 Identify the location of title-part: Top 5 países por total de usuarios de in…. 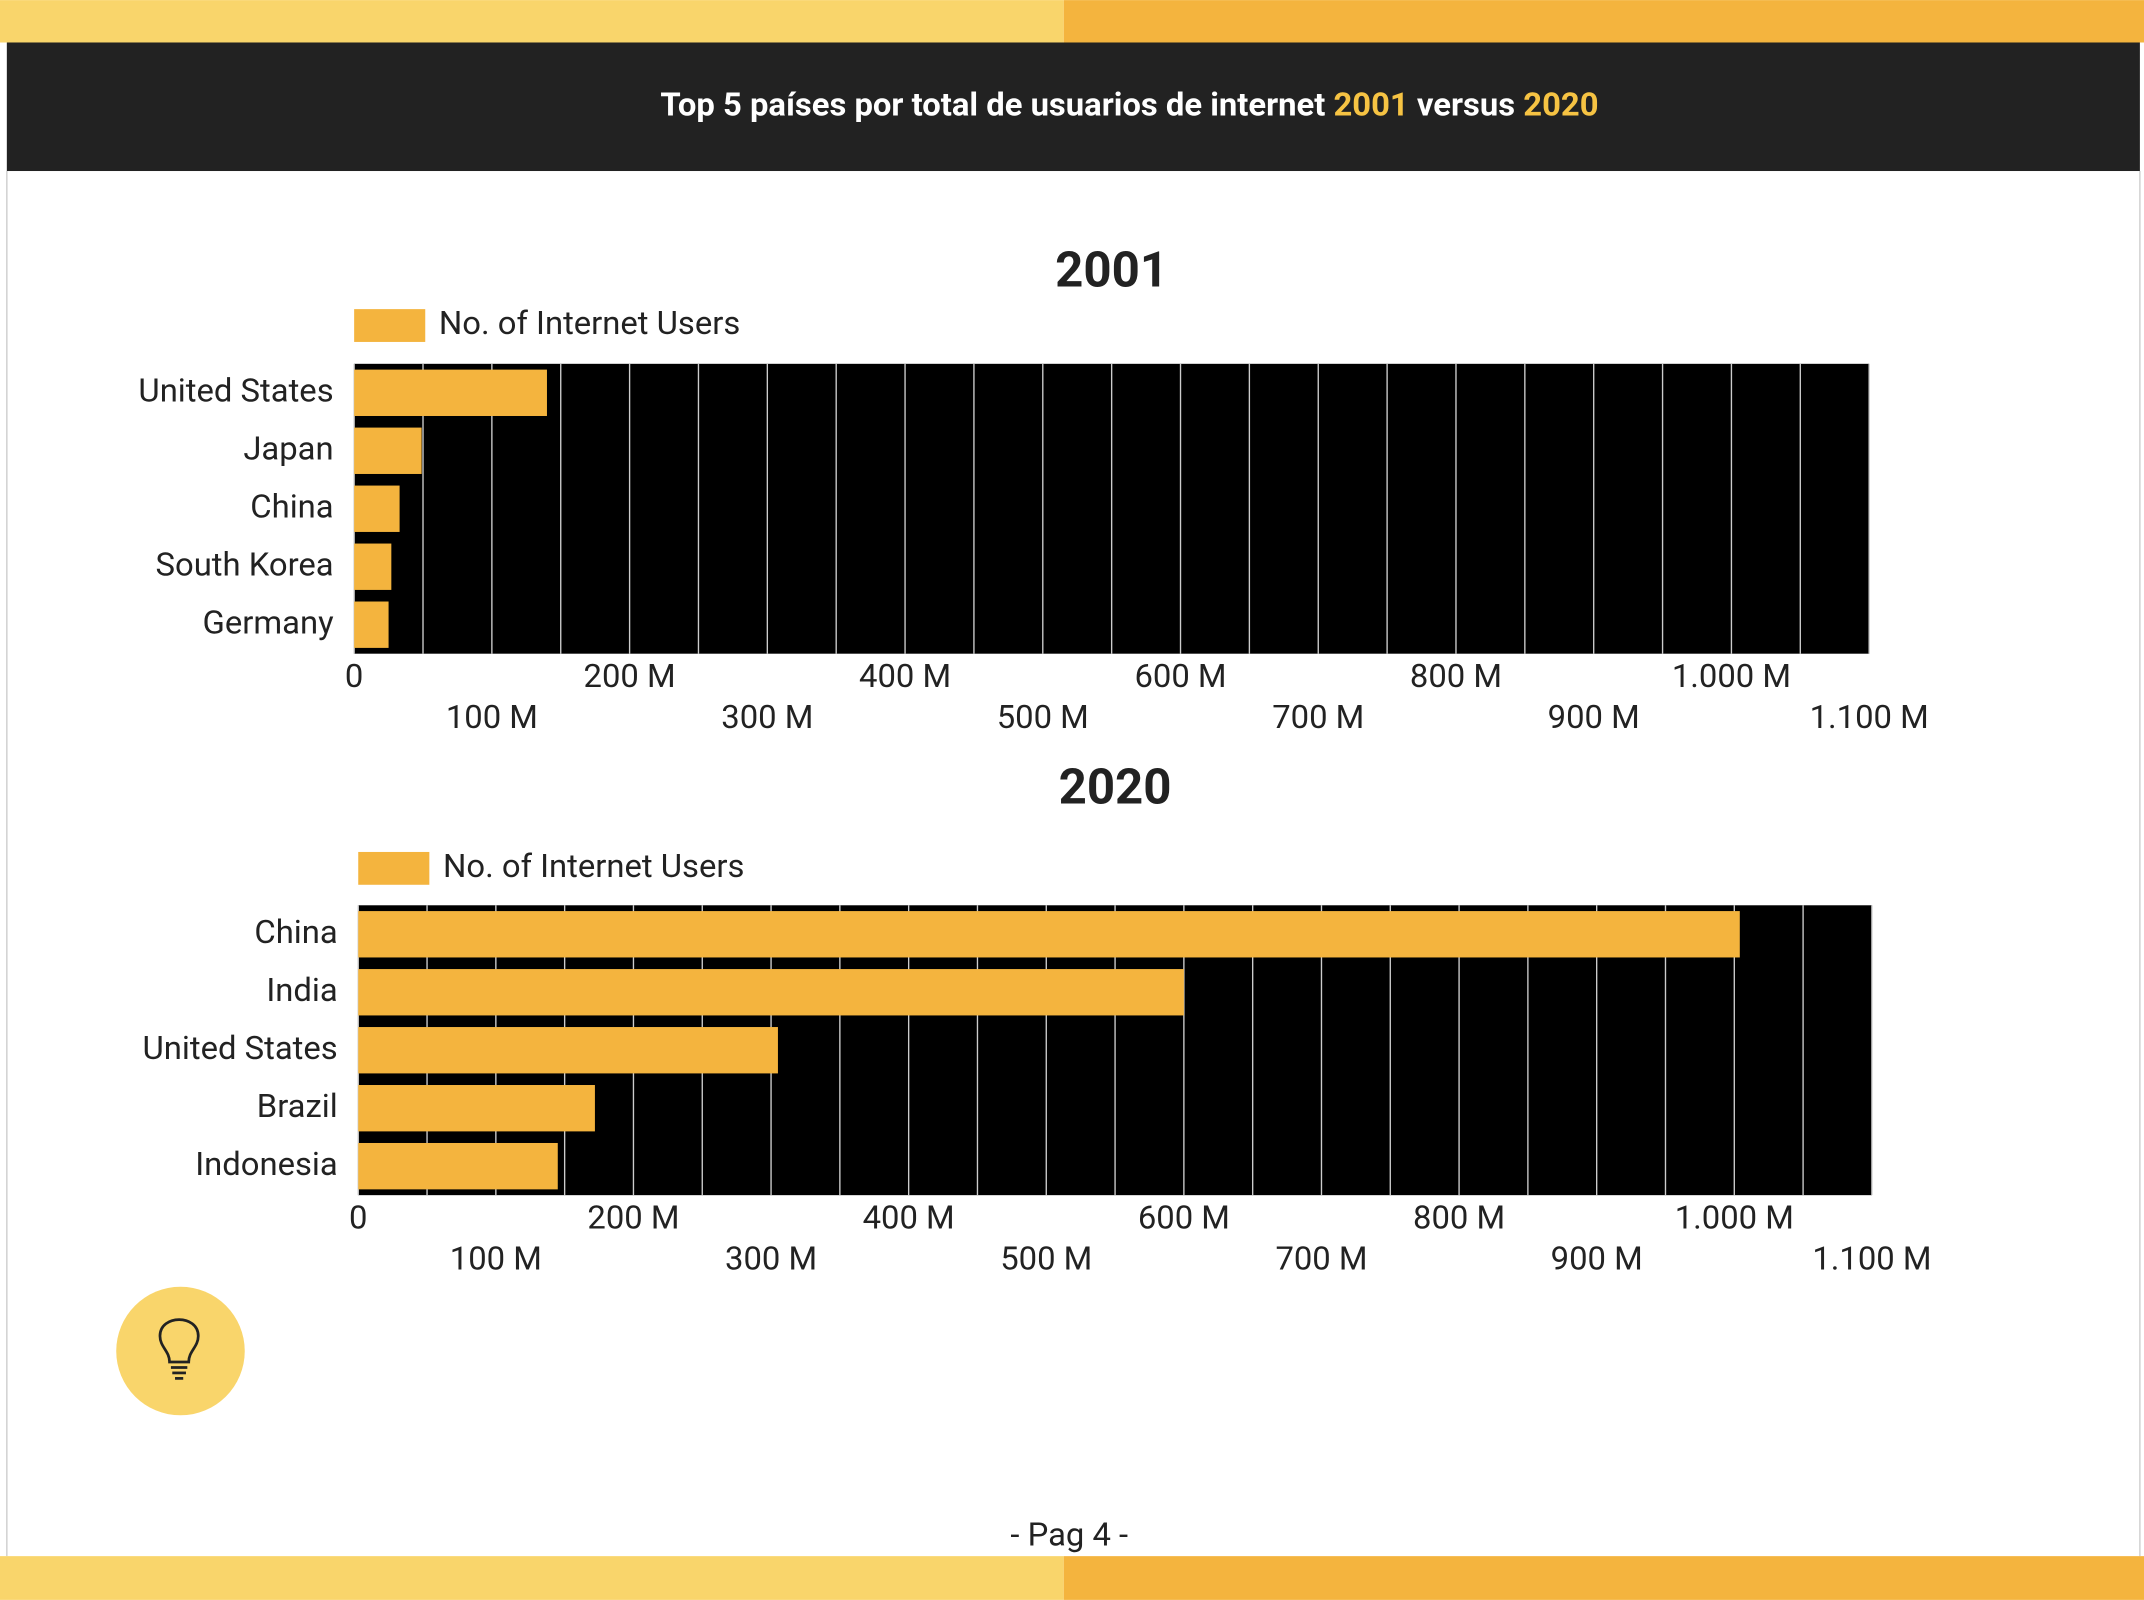
(996, 105).